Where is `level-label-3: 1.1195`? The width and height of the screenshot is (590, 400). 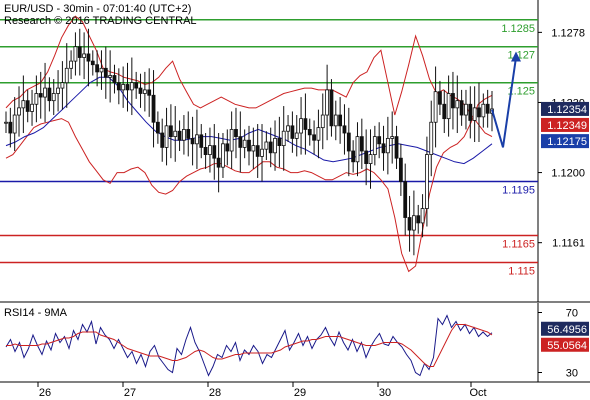
level-label-3: 1.1195 is located at coordinates (518, 191).